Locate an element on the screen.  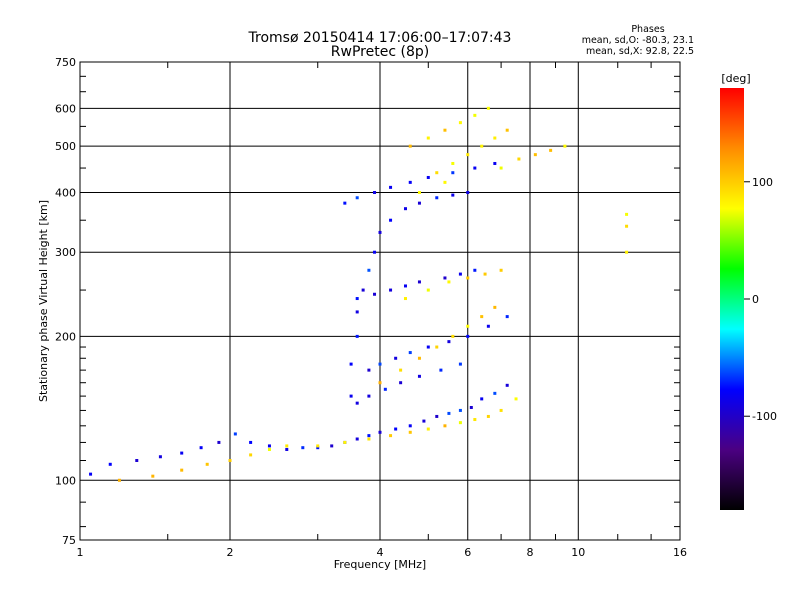
colorbar-tick-label: 100 is located at coordinates (762, 182).